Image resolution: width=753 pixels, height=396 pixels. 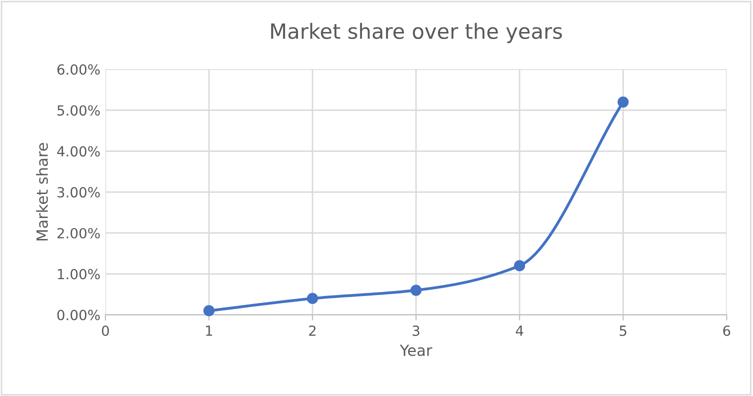 What do you see at coordinates (78, 315) in the screenshot?
I see `y-tick-label: 0.00%` at bounding box center [78, 315].